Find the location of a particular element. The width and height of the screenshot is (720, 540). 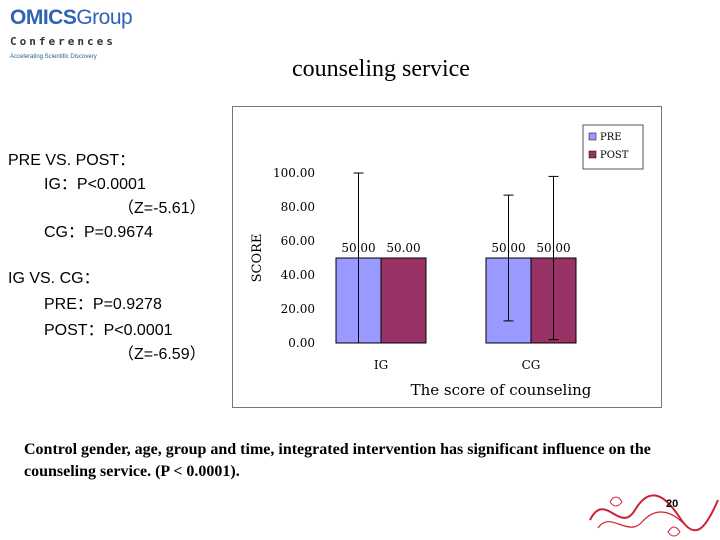

logo-subtitle: Conferences is located at coordinates (63, 41).